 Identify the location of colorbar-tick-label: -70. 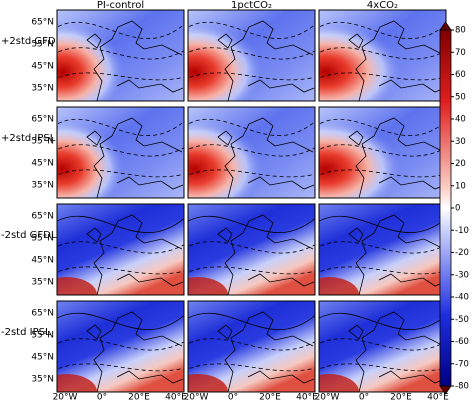
(462, 364).